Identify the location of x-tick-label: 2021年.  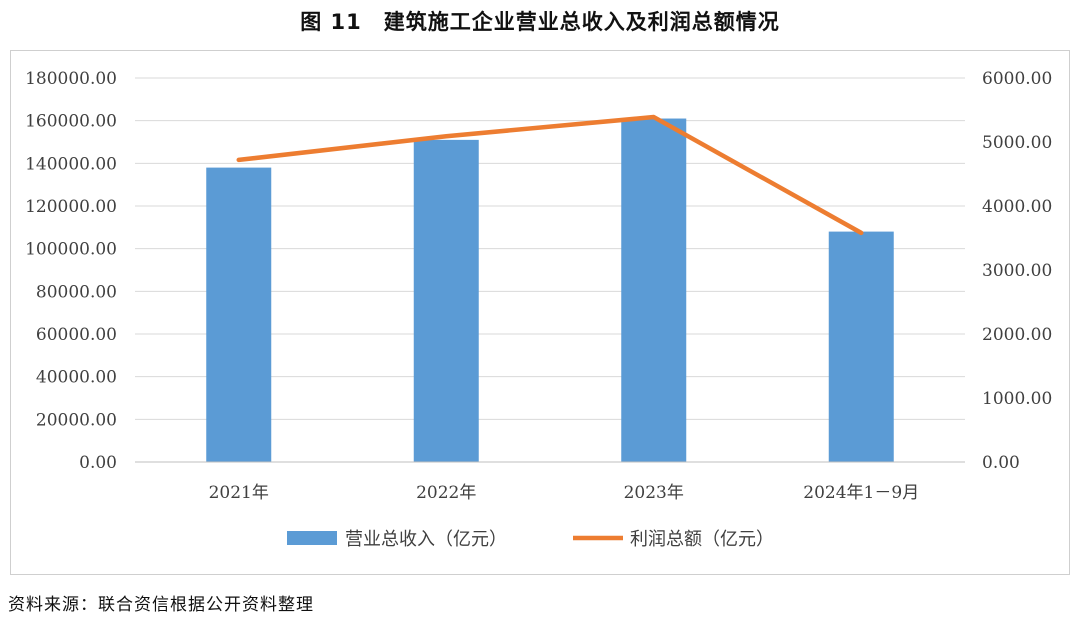
(239, 493).